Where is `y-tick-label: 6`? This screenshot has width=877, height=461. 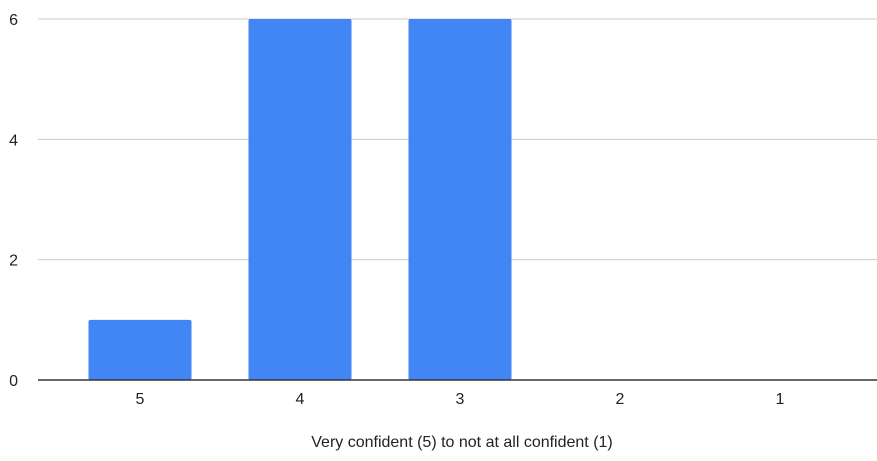 y-tick-label: 6 is located at coordinates (13, 20).